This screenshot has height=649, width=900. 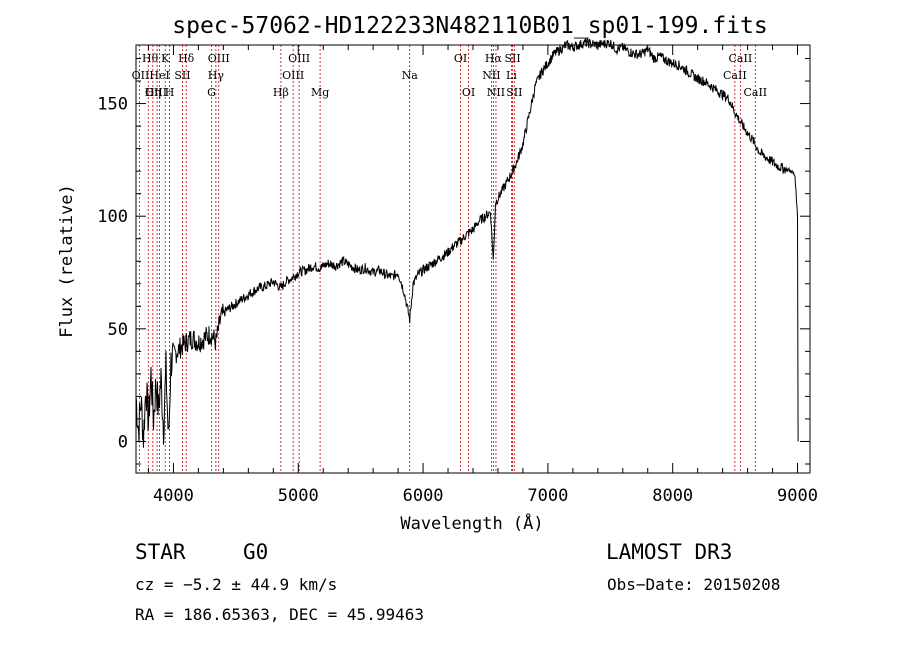 I want to click on line-label: Li, so click(x=511, y=75).